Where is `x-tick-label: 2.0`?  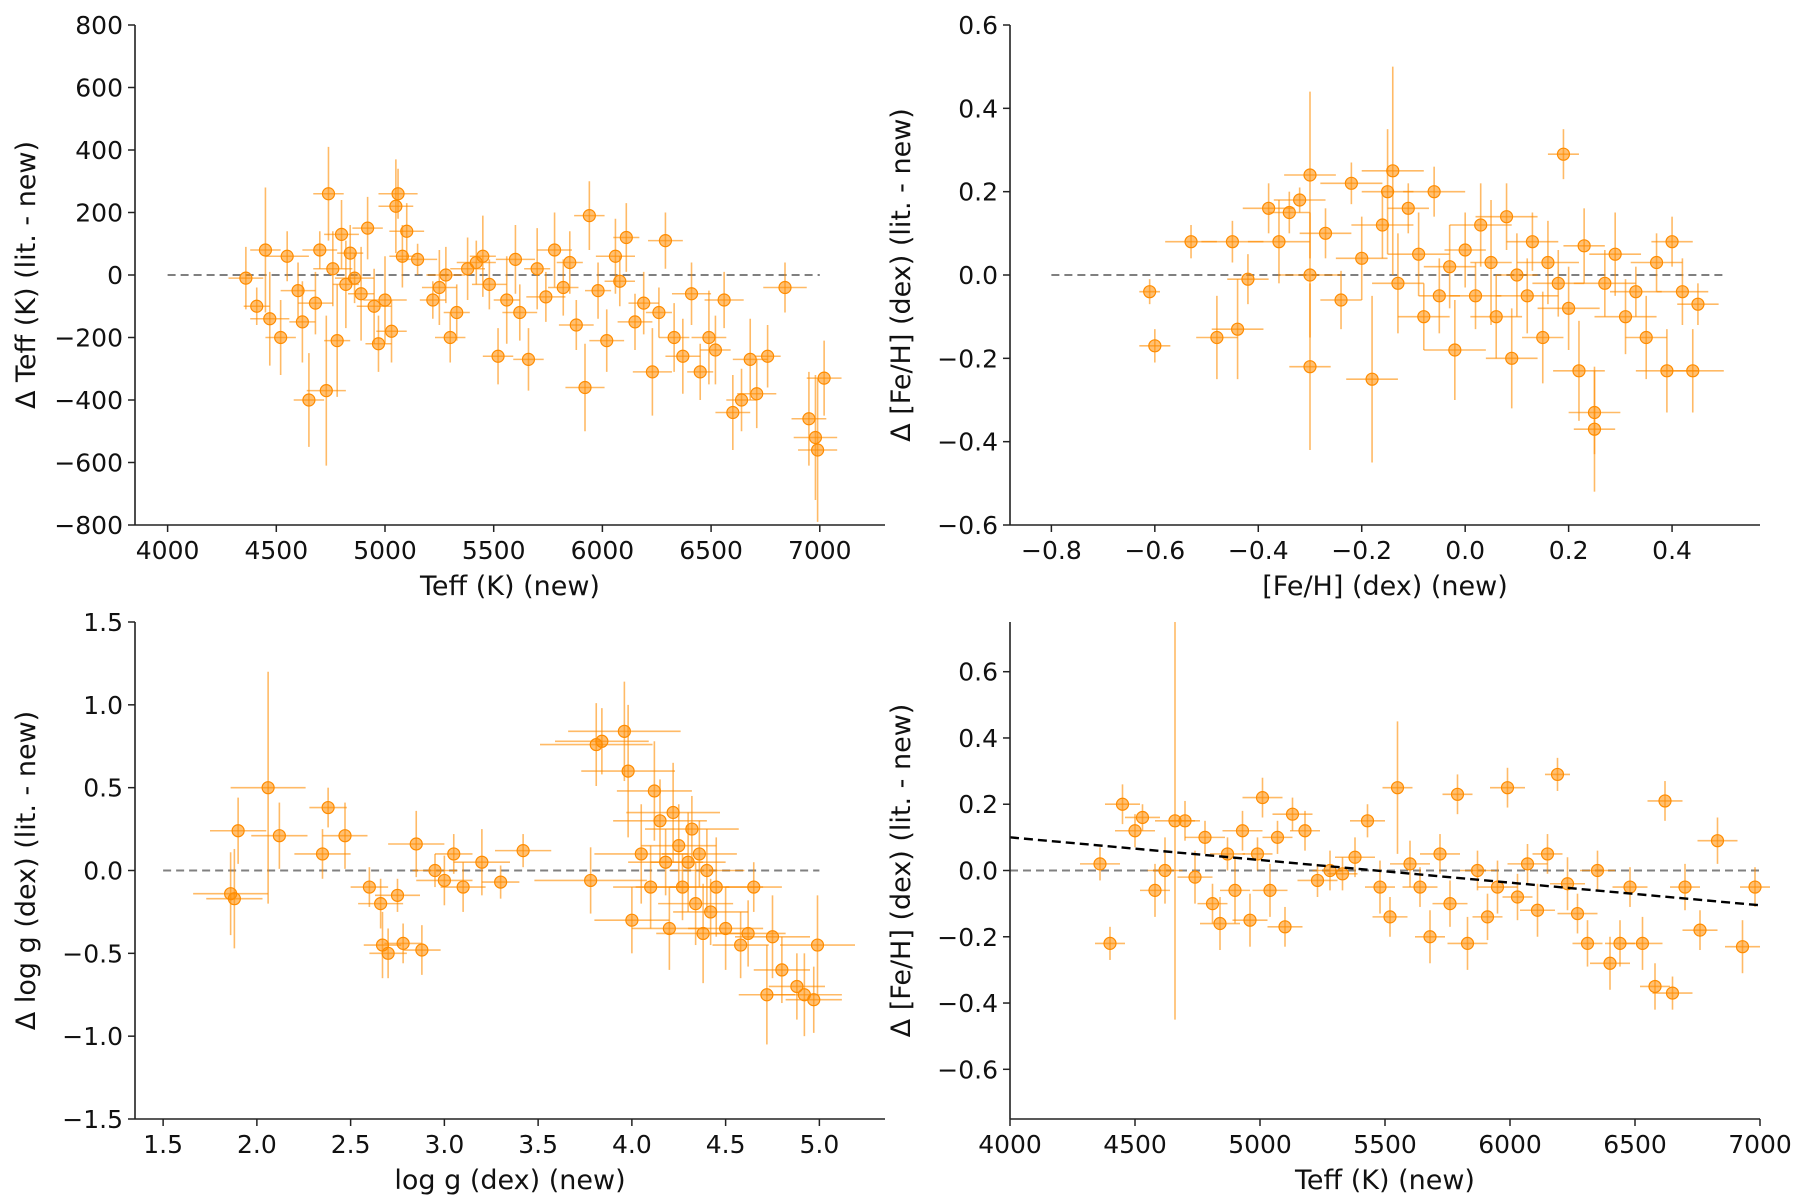
x-tick-label: 2.0 is located at coordinates (257, 1144).